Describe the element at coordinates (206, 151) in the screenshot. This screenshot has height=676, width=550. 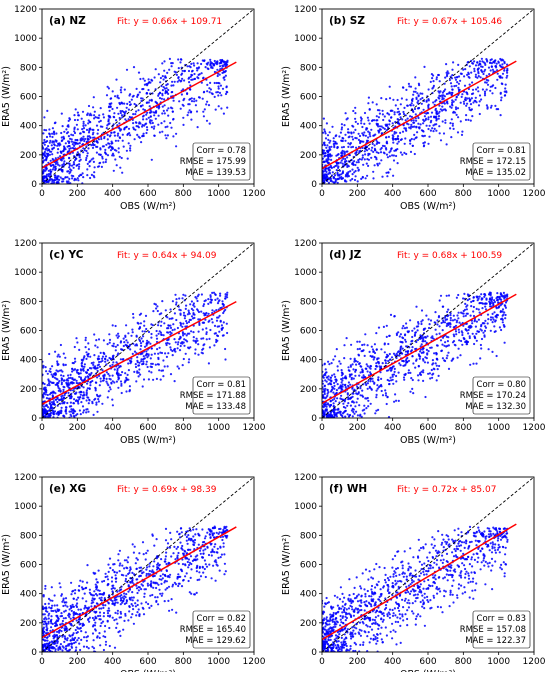
I see `stat-label: Corr` at that location.